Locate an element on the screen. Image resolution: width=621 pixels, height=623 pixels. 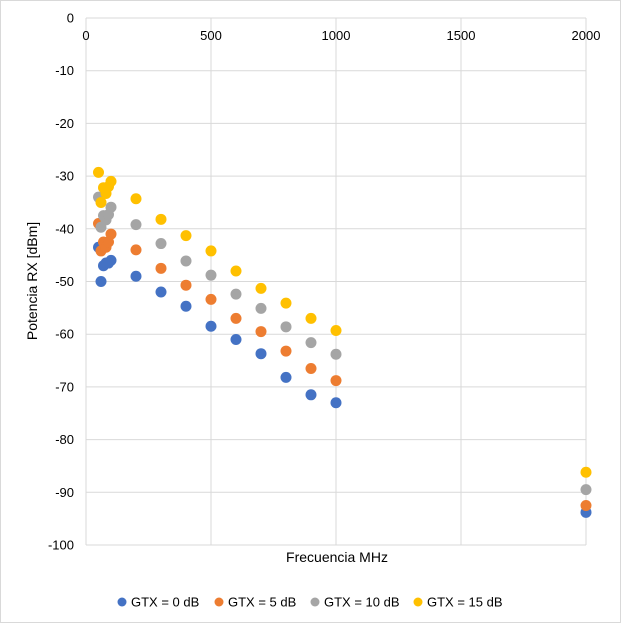
y-tick-label: -20 is located at coordinates (64, 123).